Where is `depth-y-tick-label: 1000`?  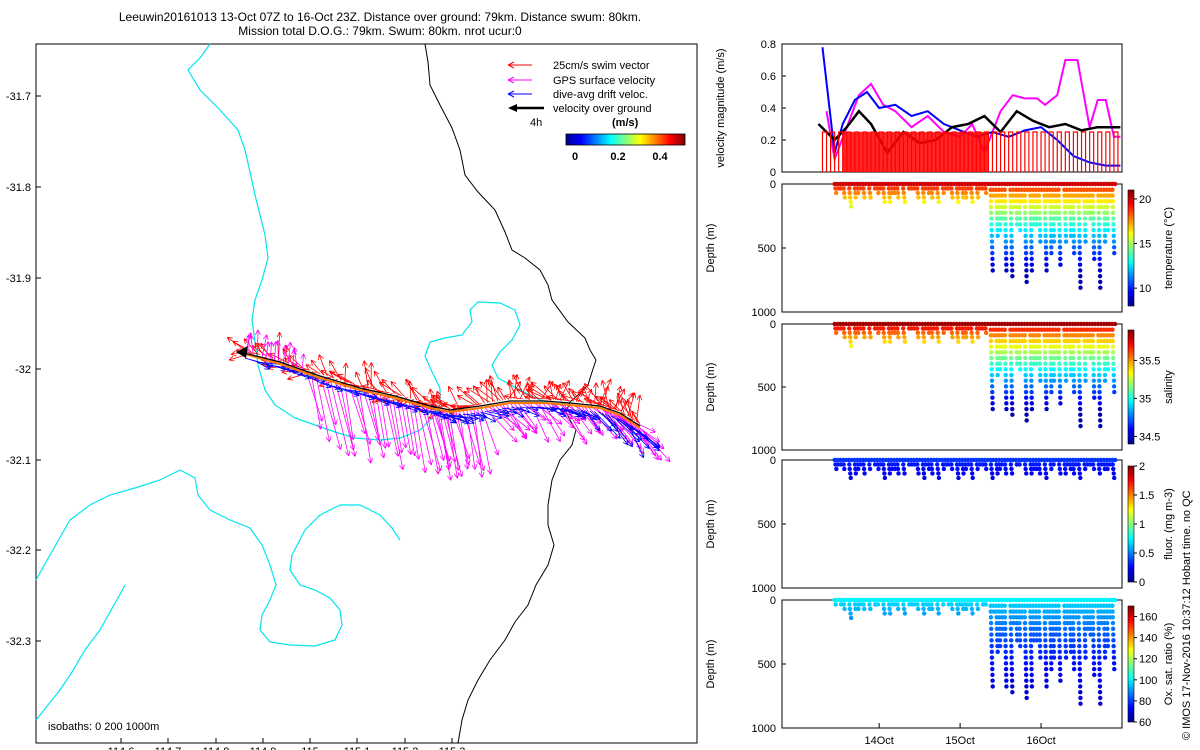 depth-y-tick-label: 1000 is located at coordinates (764, 313).